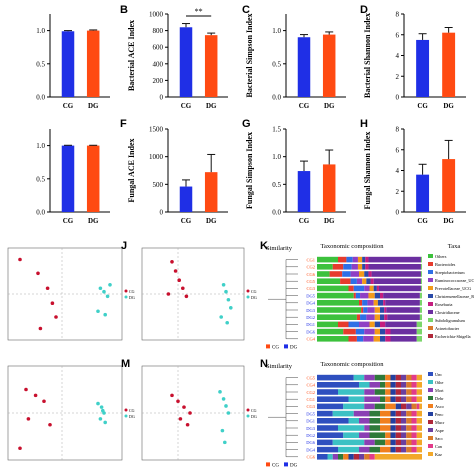 The height and width of the screenshot is (474, 474). Describe the element at coordinates (329, 106) in the screenshot. I see `category-label: DG` at that location.